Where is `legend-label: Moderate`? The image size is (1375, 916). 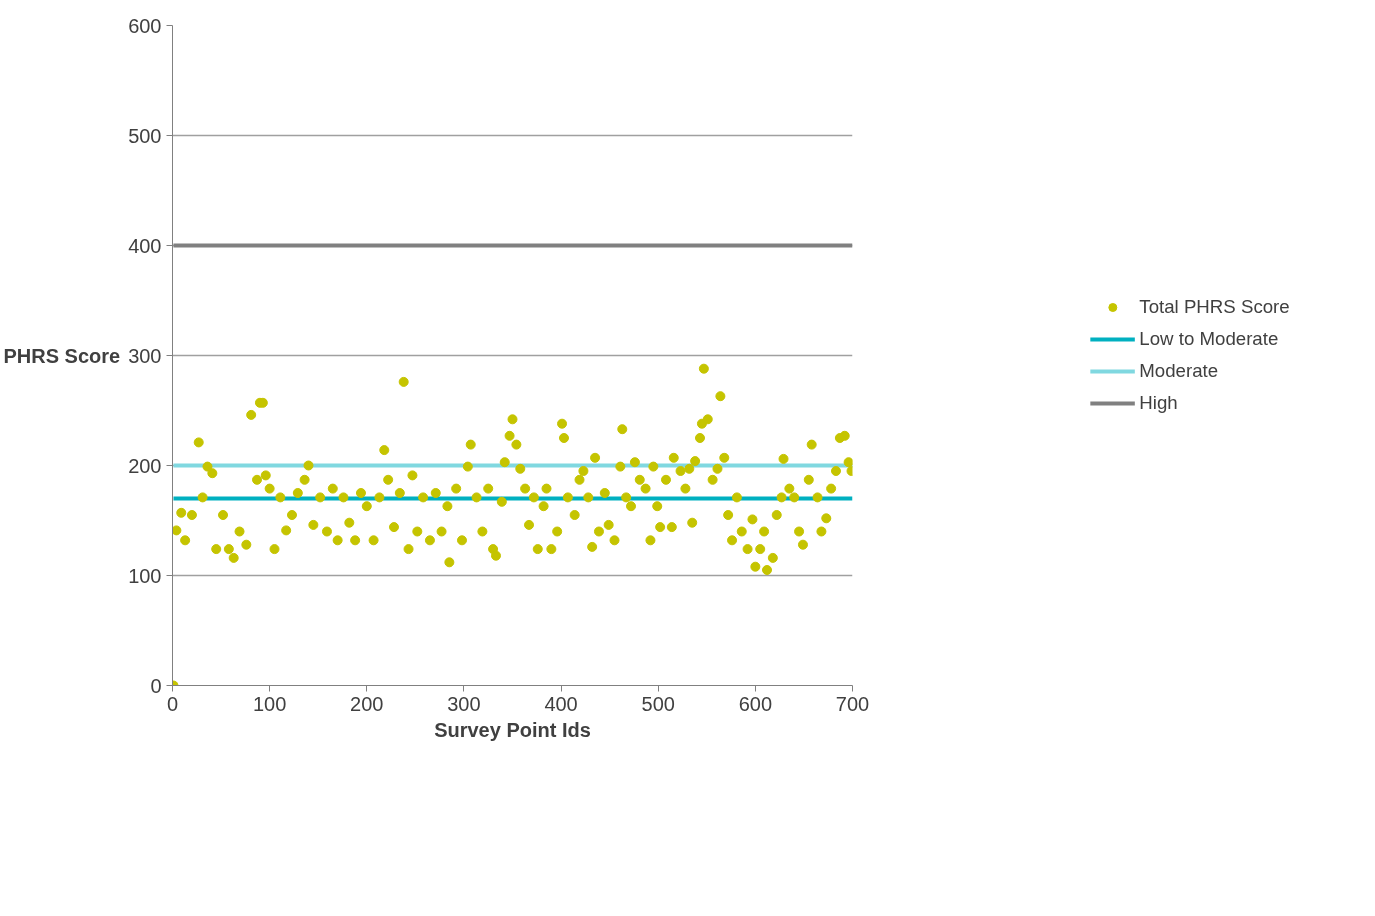
legend-label: Moderate is located at coordinates (1179, 371).